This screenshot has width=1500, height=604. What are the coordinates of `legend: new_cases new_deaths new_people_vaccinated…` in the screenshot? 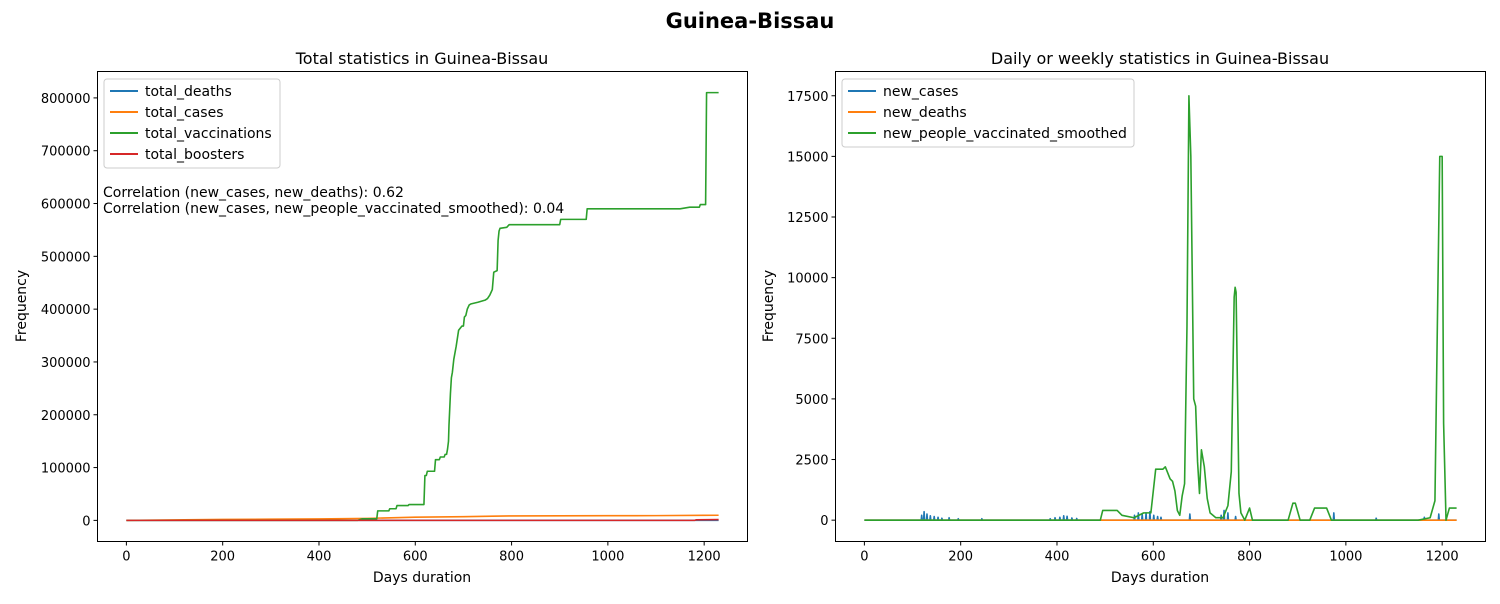 It's located at (988, 113).